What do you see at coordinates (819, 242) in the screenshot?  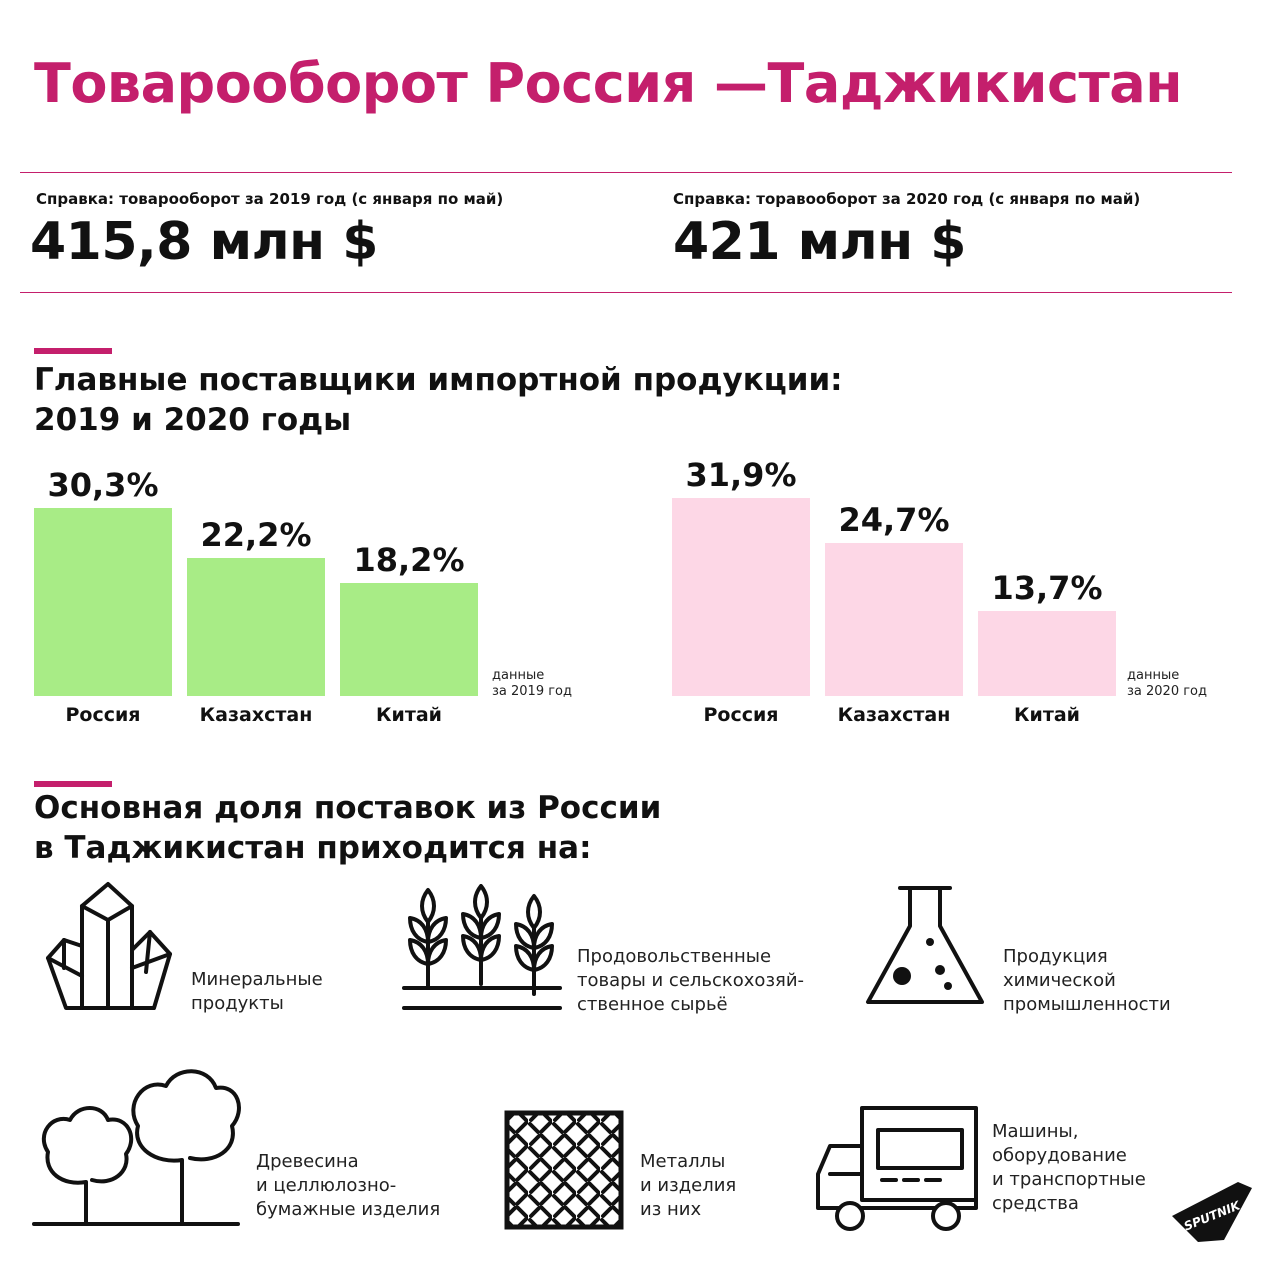 I see `stat-2020-value: 421 млн $` at bounding box center [819, 242].